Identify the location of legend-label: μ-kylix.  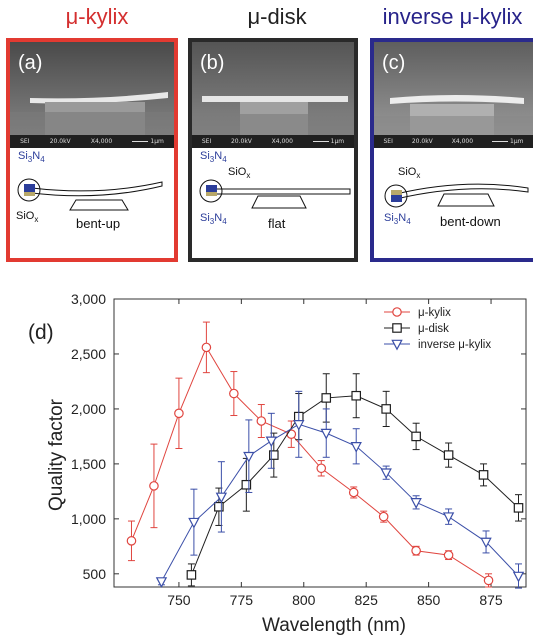
(434, 313).